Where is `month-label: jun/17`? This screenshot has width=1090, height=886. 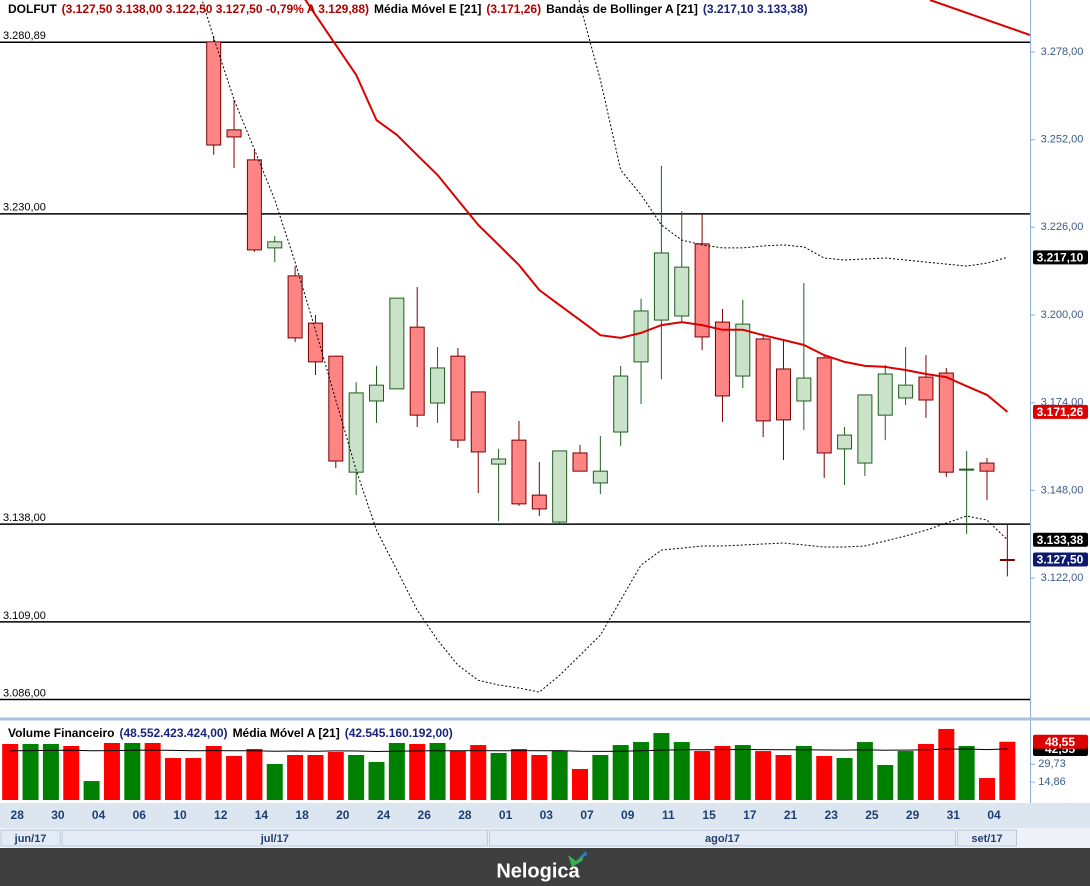
month-label: jun/17 is located at coordinates (30, 839).